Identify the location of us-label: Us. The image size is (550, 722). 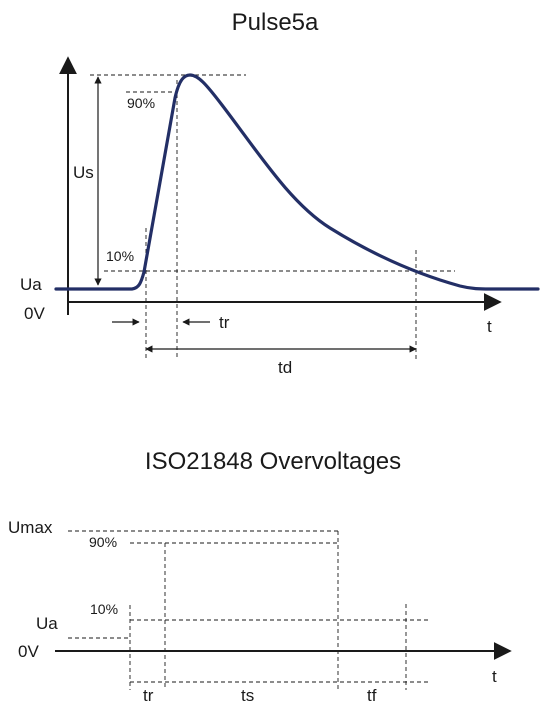
(83, 172).